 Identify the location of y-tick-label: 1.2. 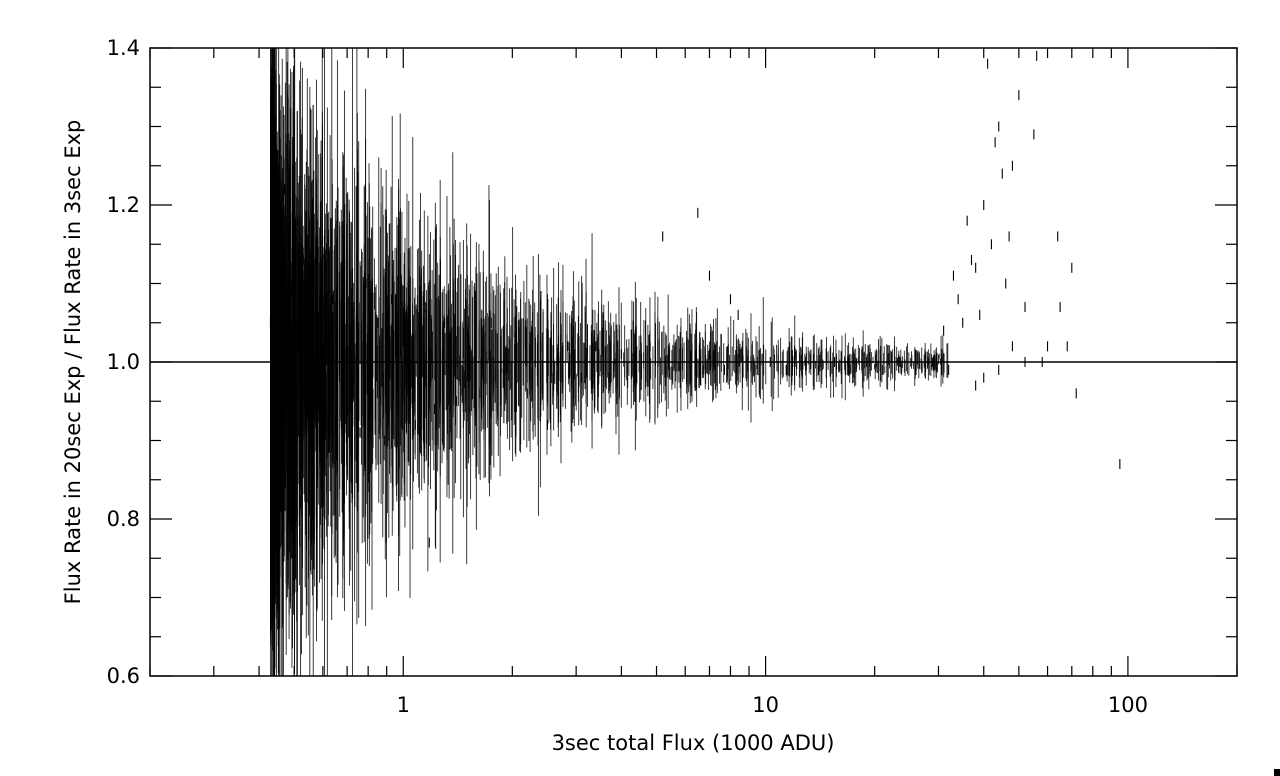
(123, 205).